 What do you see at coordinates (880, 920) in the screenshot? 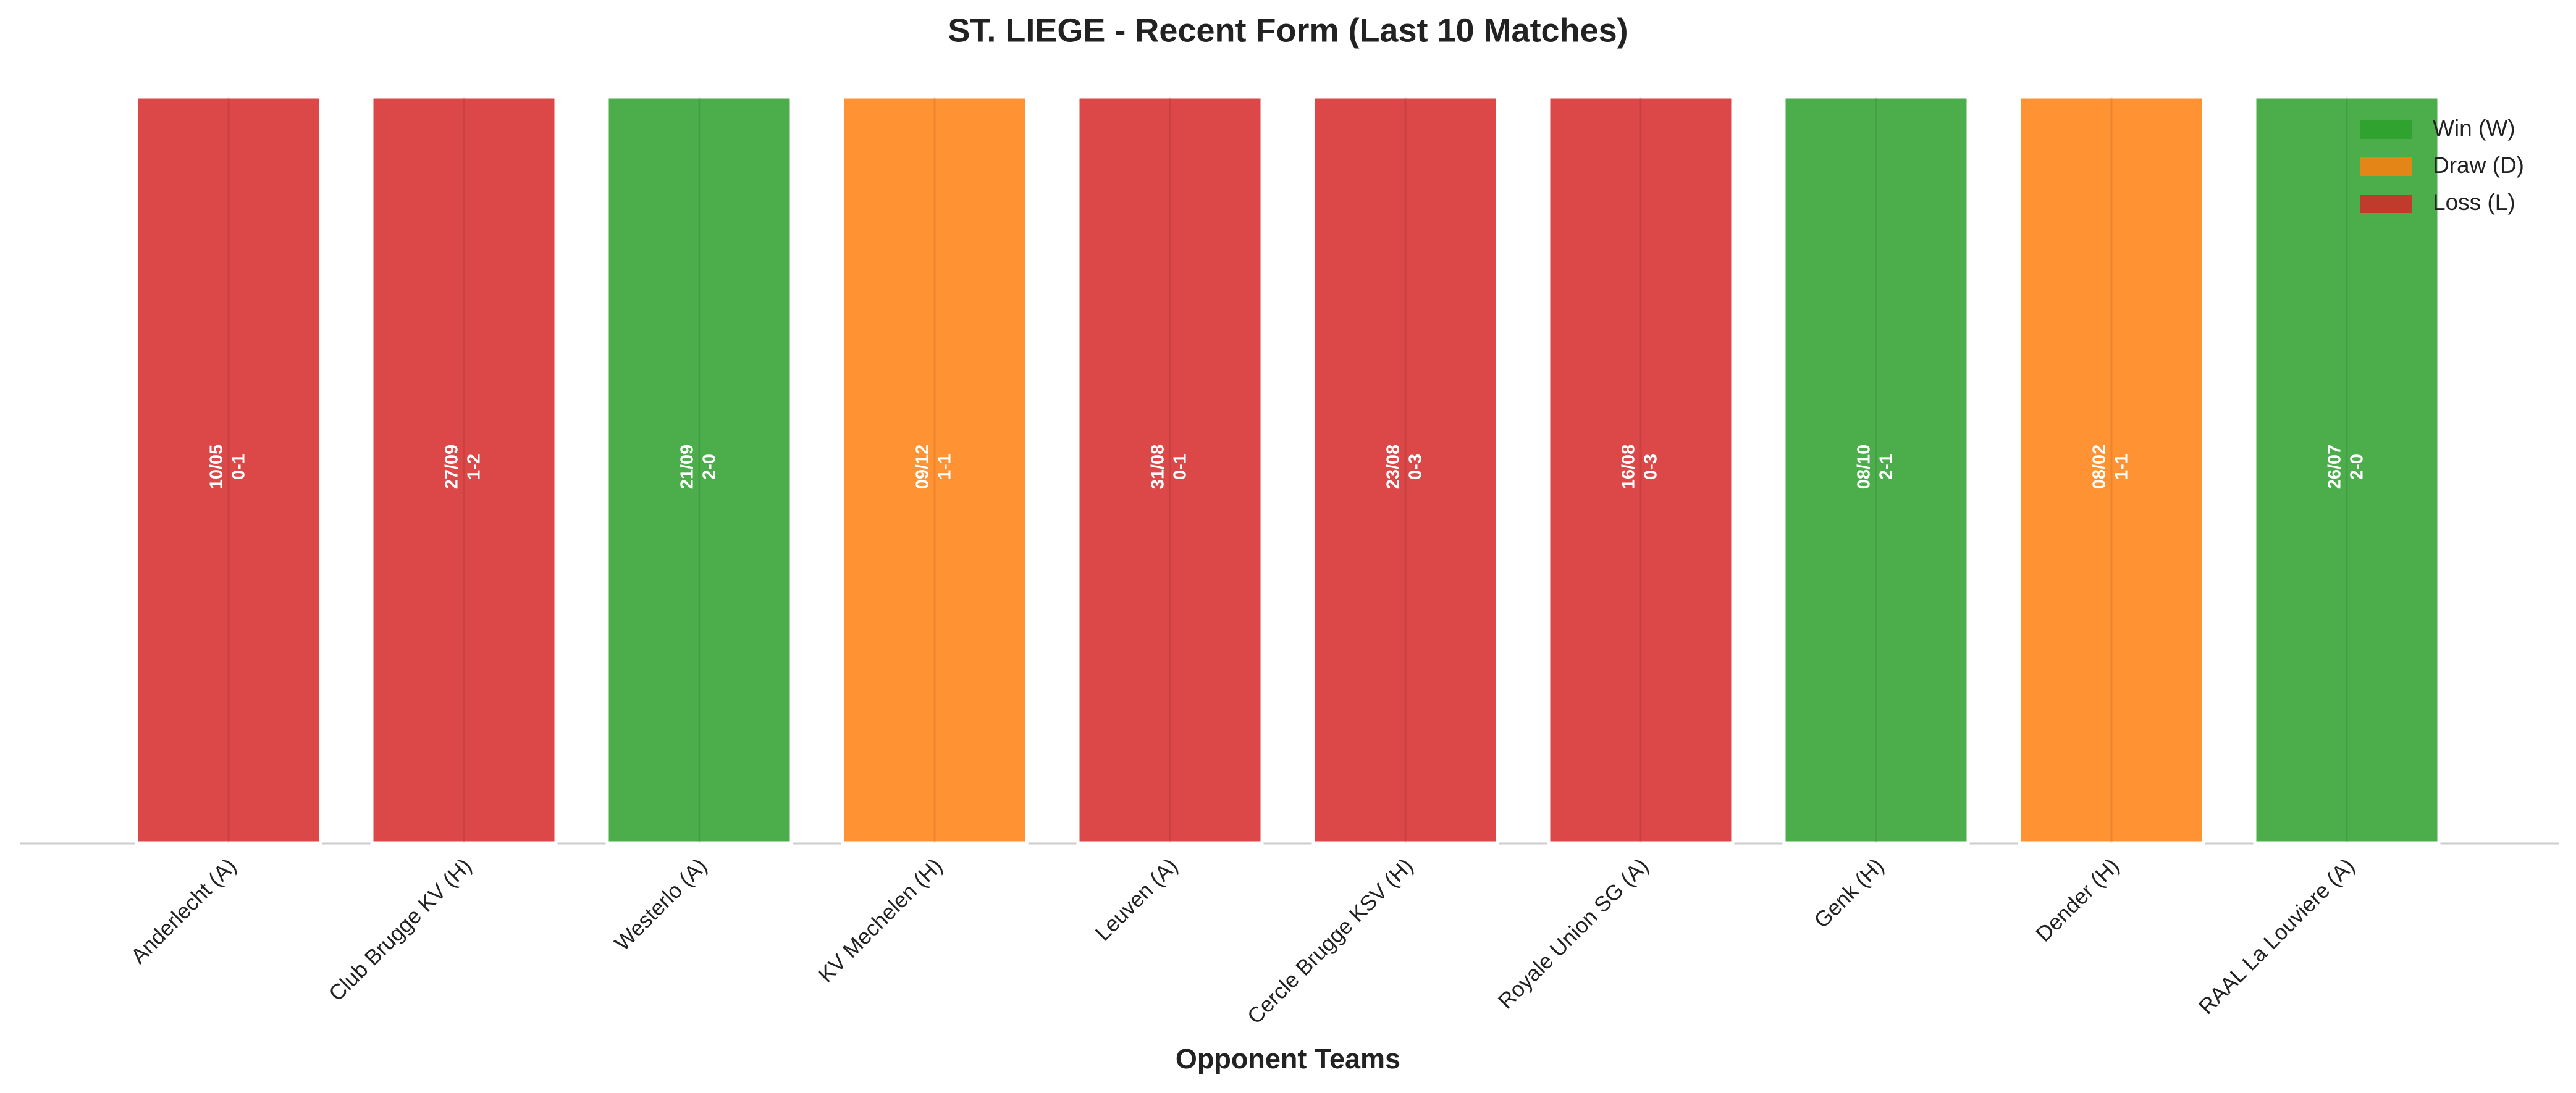
I see `x-tick-label: KV Mechelen (H)` at bounding box center [880, 920].